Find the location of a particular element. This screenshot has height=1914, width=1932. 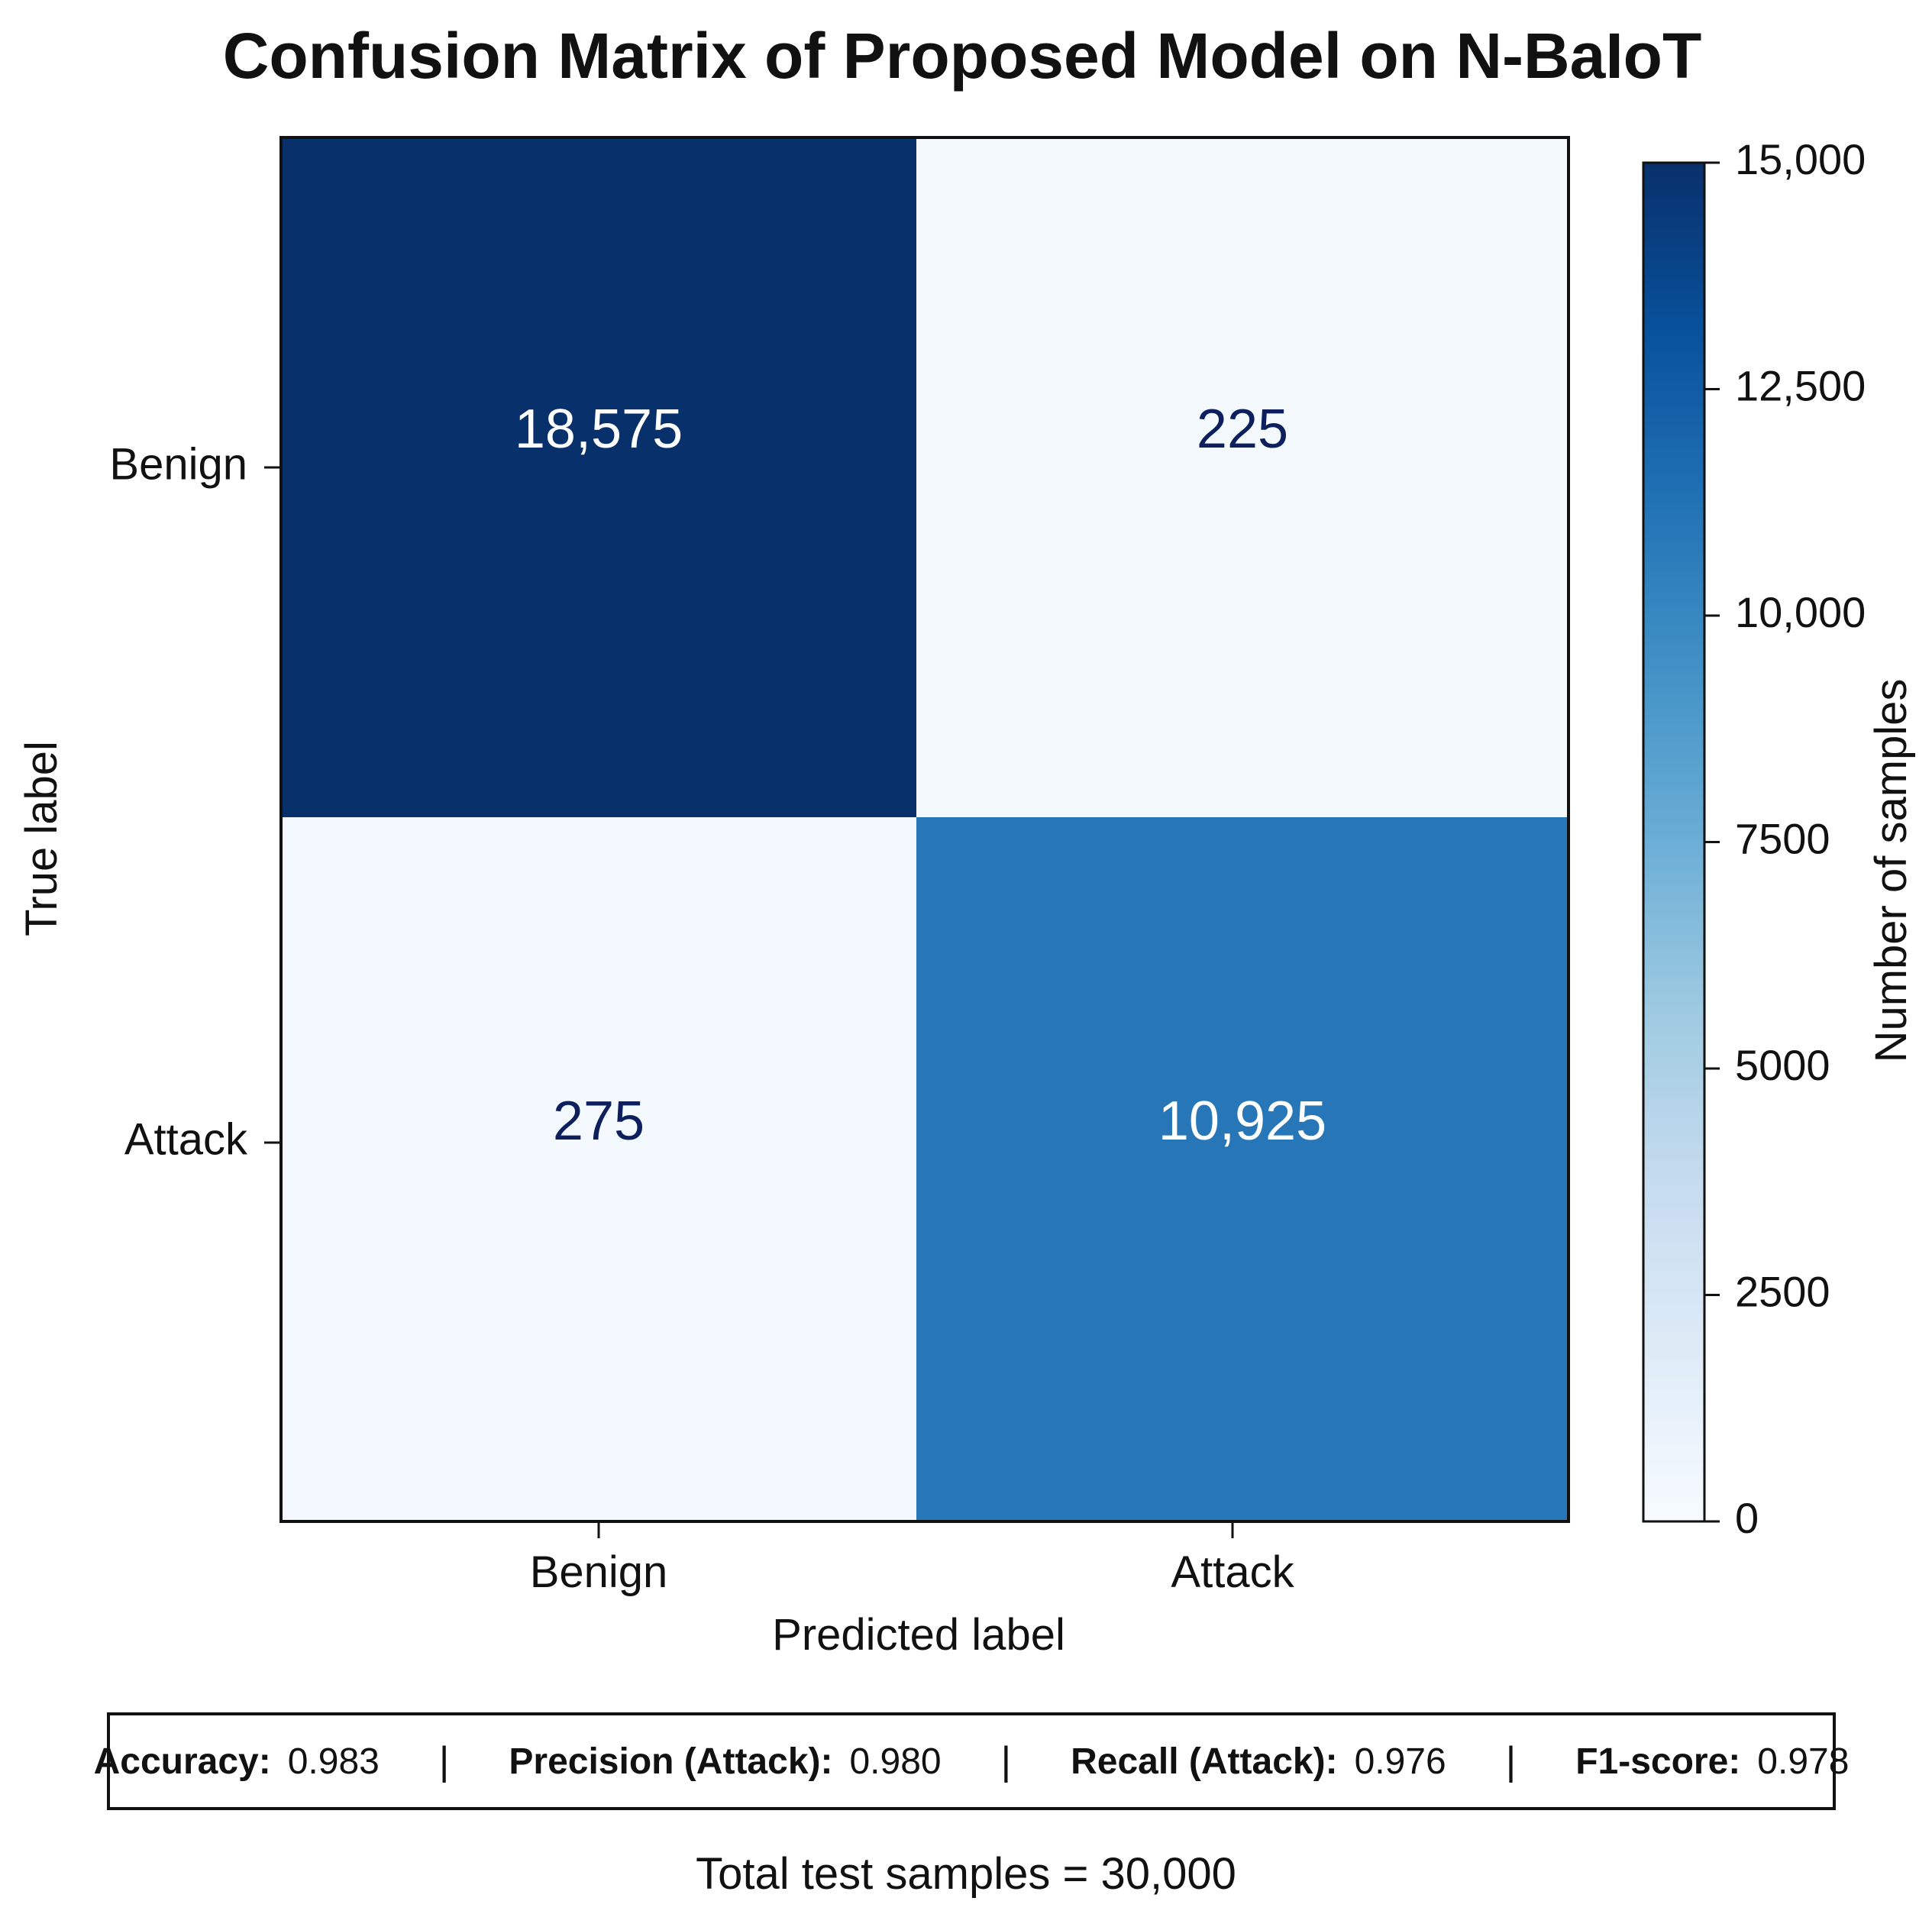

y-tick-label: Benign is located at coordinates (178, 464).